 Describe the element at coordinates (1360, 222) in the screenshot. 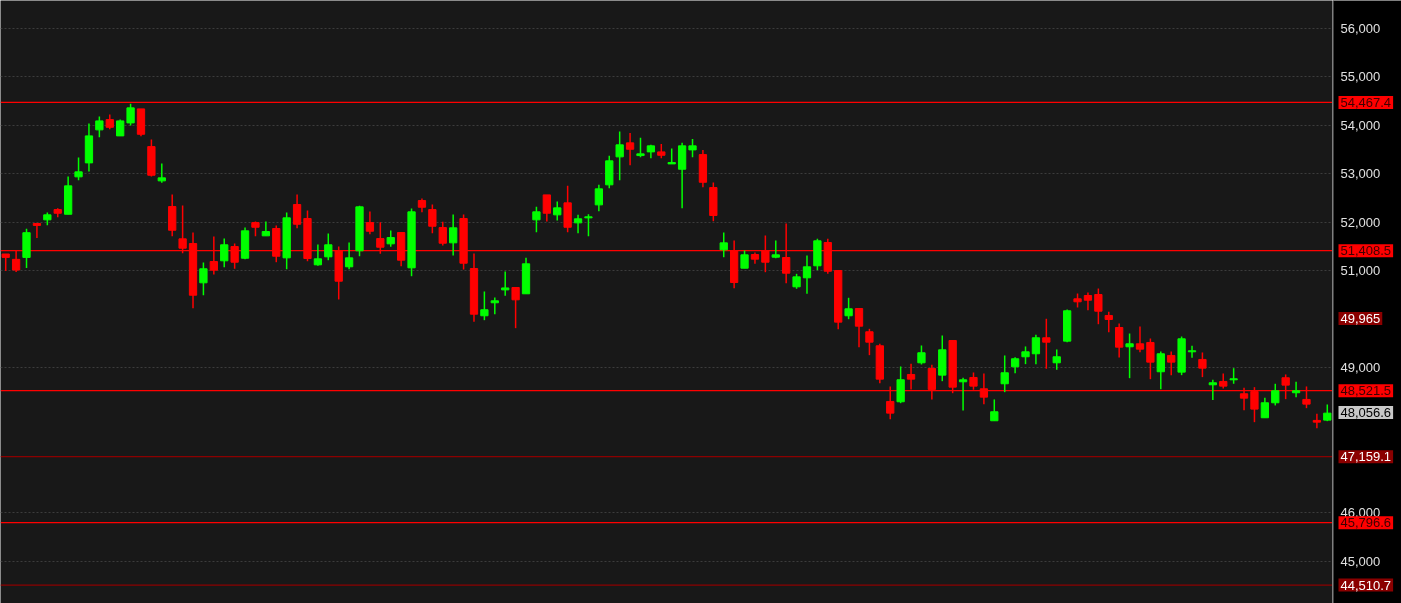

I see `y-tick-label: 52,000` at that location.